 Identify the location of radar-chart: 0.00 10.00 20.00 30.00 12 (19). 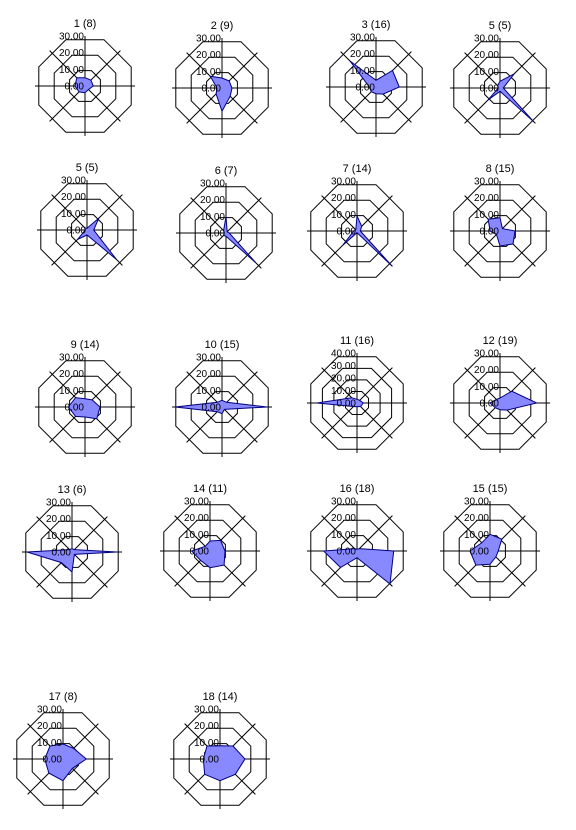
(500, 394).